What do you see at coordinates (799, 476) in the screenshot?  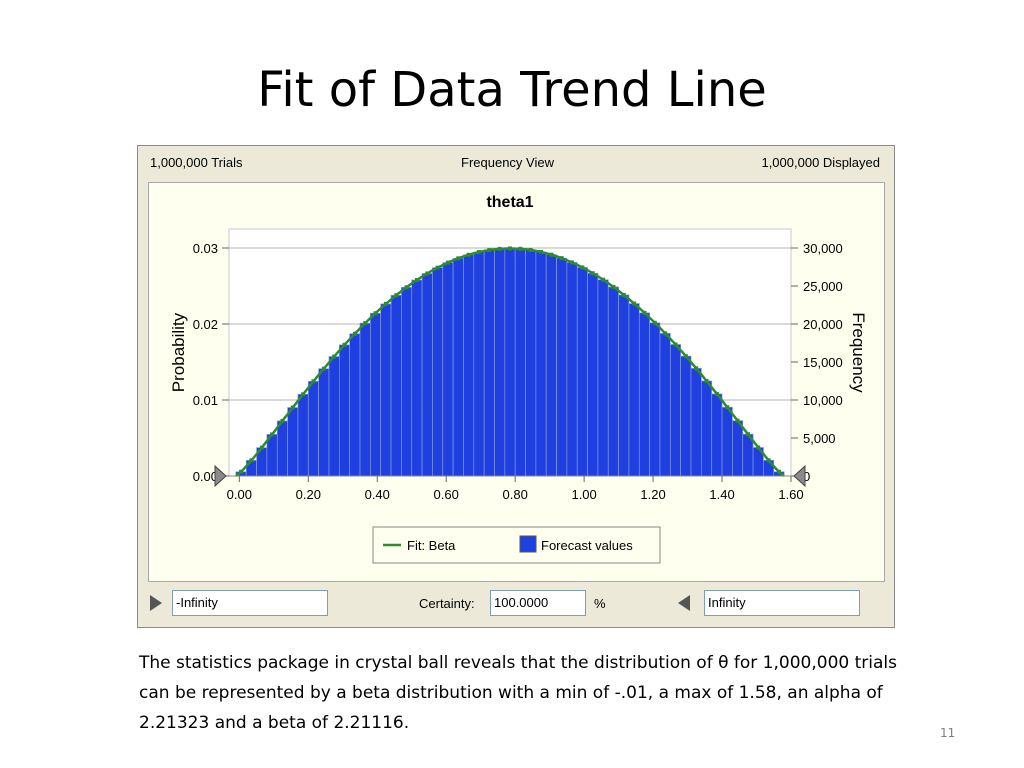 I see `right-grabber-icon` at bounding box center [799, 476].